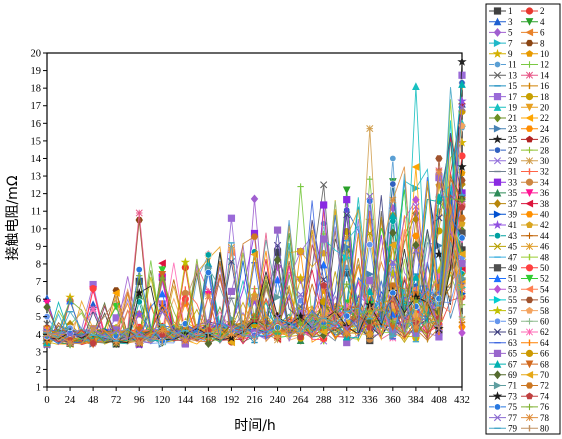 This screenshot has width=562, height=439. I want to click on x-tick-label: 216, so click(255, 400).